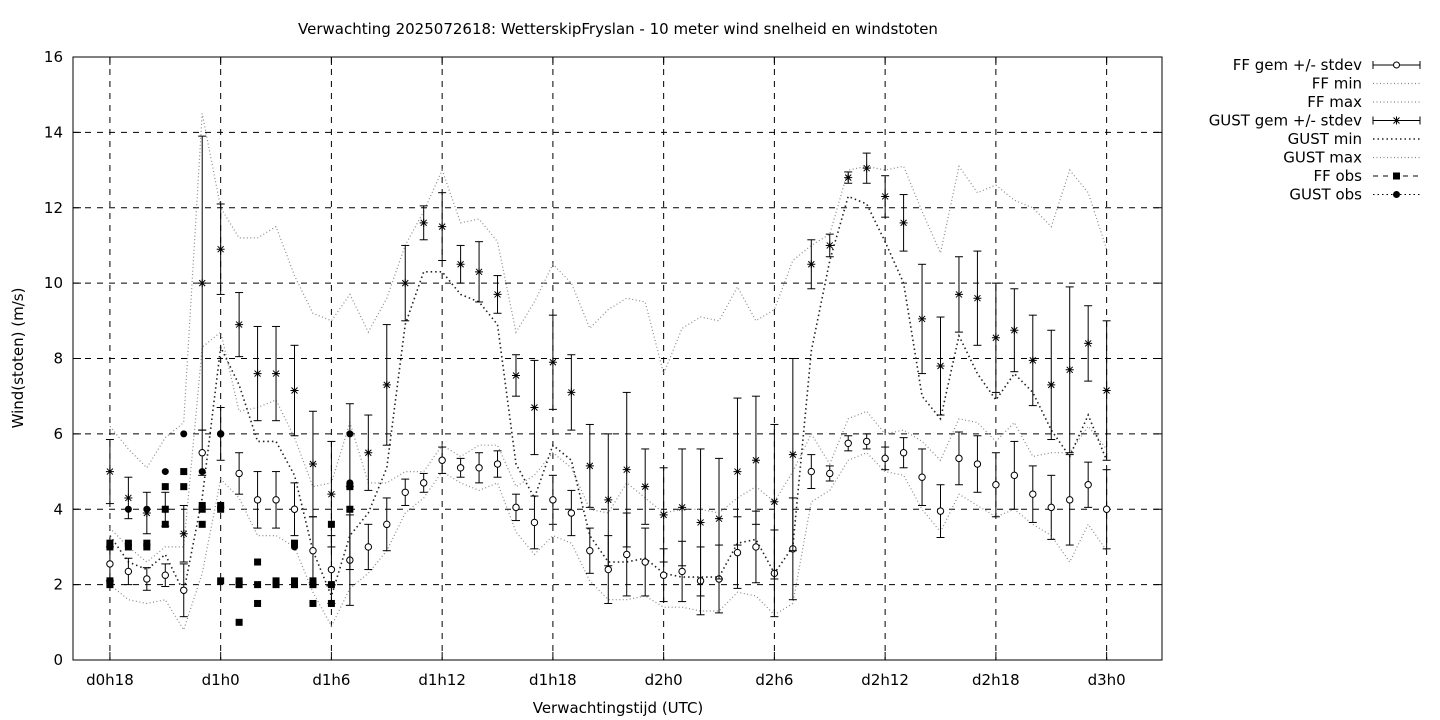  I want to click on legend-label: GUST max, so click(1322, 158).